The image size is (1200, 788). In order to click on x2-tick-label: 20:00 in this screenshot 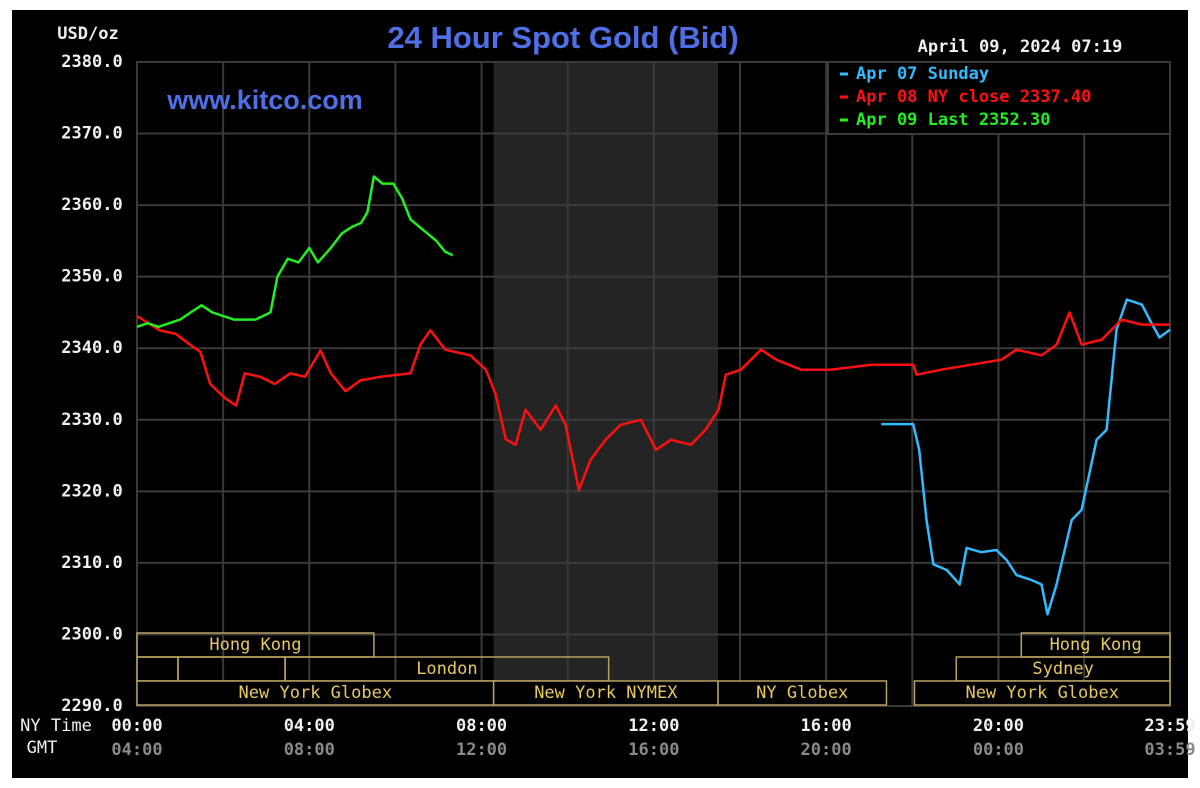, I will do `click(826, 750)`.